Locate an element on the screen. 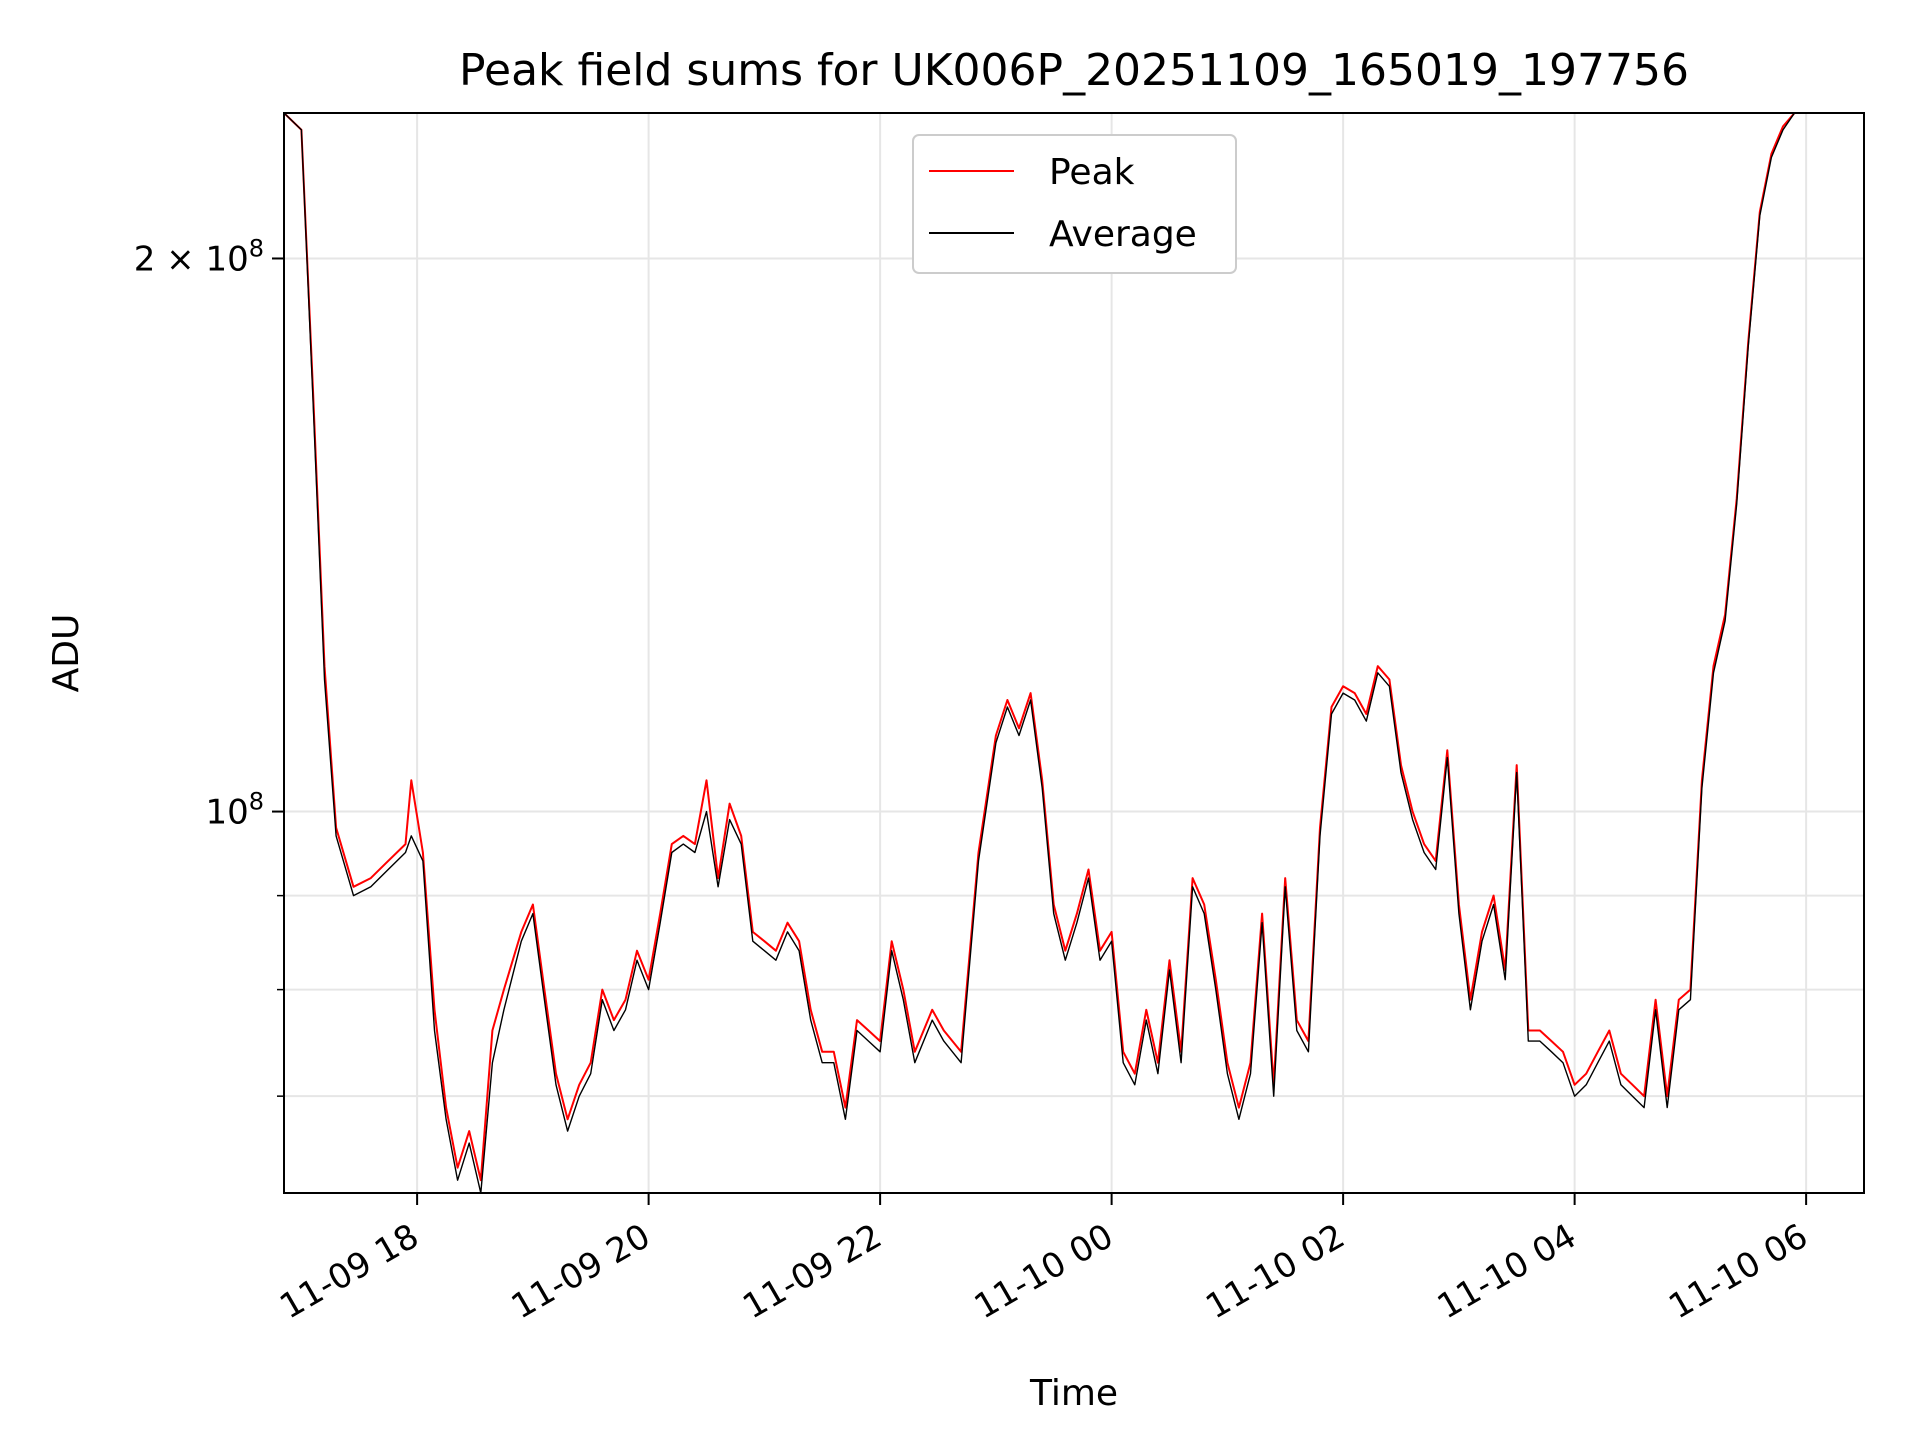  legend-box is located at coordinates (1074, 204).